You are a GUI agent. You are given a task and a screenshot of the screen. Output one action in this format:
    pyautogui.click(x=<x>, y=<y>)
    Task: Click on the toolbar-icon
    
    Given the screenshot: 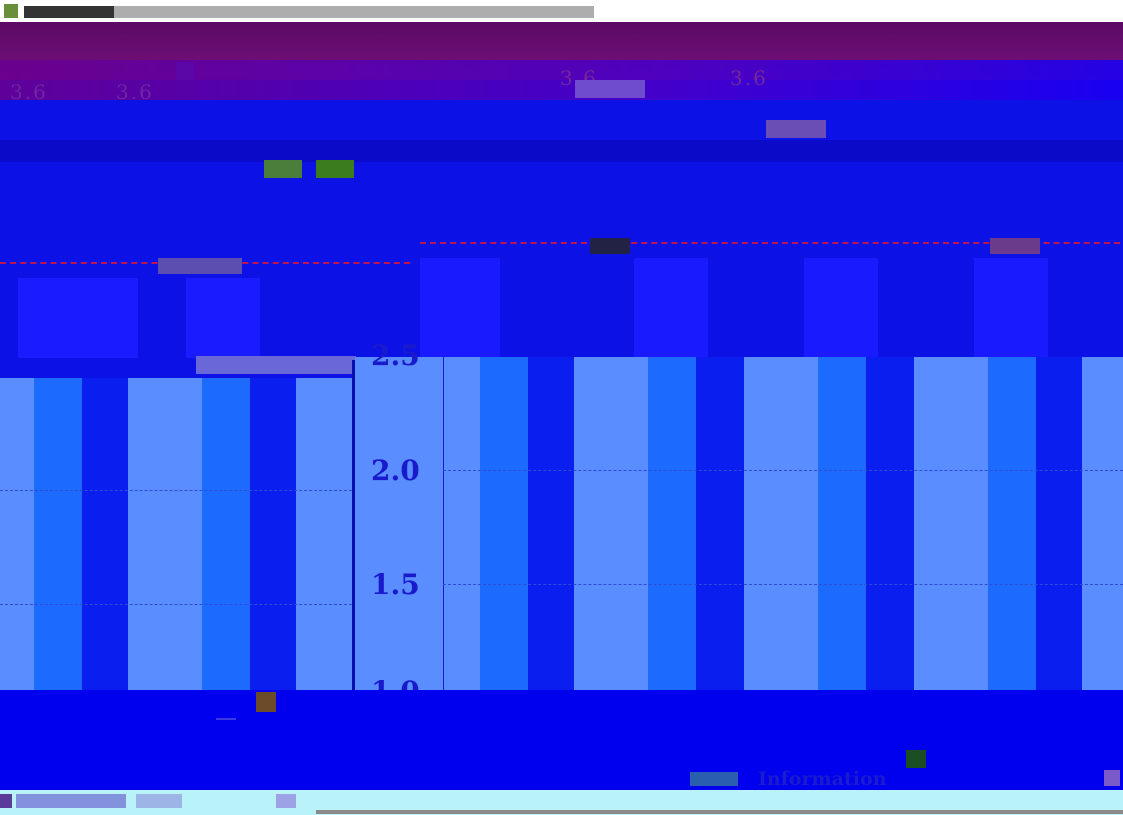 What is the action you would take?
    pyautogui.click(x=283, y=169)
    